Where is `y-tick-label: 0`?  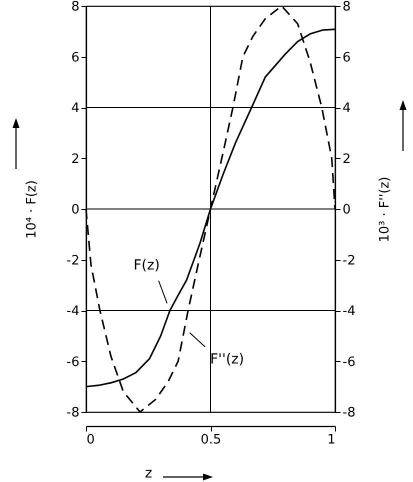
y-tick-label: 0 is located at coordinates (75, 210).